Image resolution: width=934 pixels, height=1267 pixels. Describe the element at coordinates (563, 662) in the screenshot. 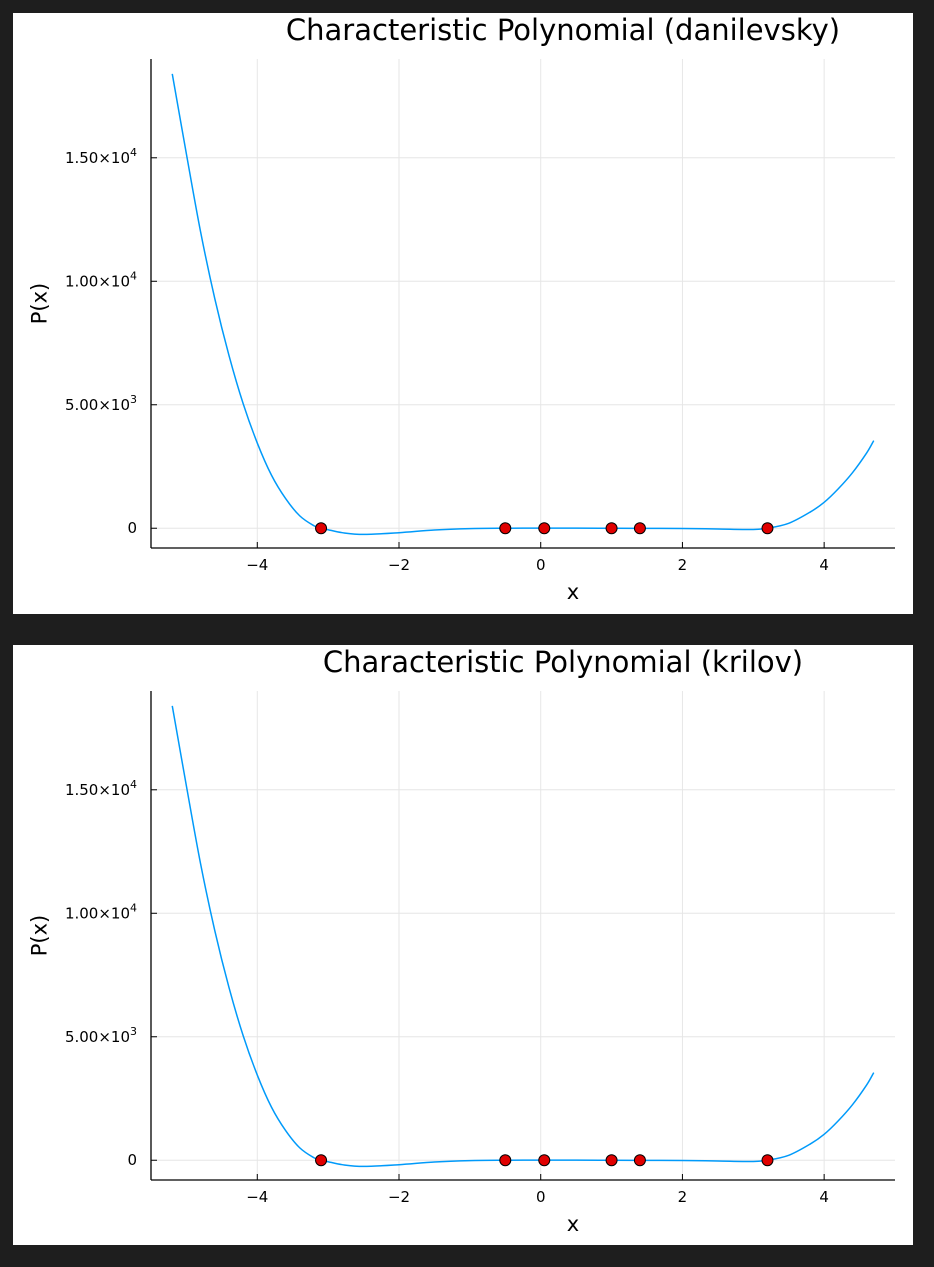

I see `chart-title: Characteristic Polynomial (krilov)` at that location.